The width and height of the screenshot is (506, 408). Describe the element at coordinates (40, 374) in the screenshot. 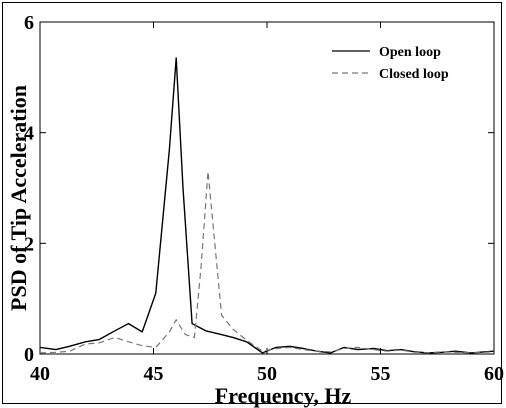

I see `x-tick-label: 40` at that location.